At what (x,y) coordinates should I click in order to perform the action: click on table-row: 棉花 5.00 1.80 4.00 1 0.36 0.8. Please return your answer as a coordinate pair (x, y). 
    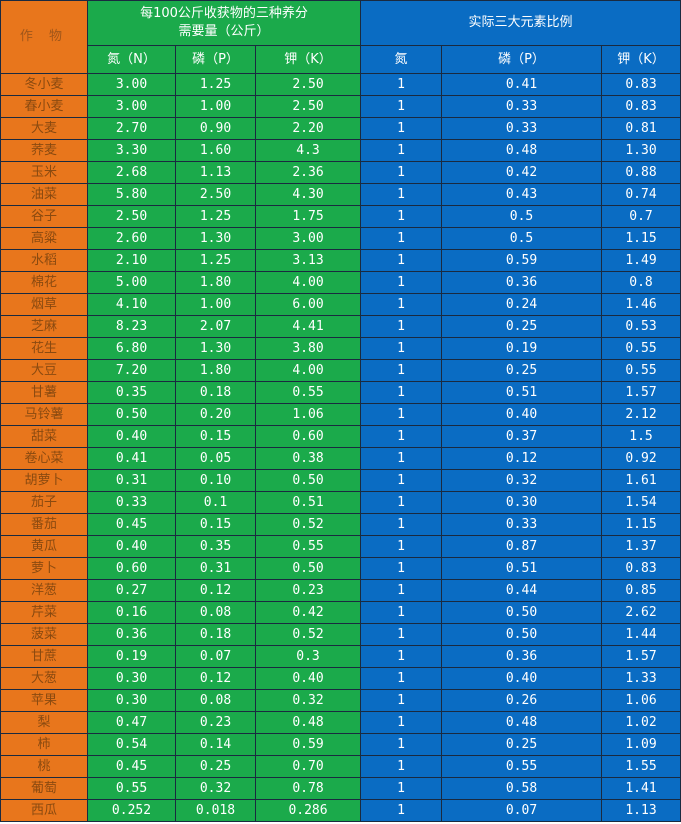
    Looking at the image, I should click on (340, 282).